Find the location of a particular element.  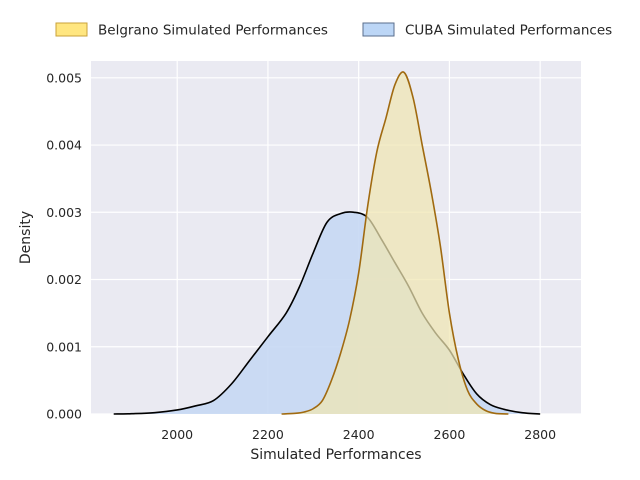

y-tick-label: 0.002 is located at coordinates (64, 279).